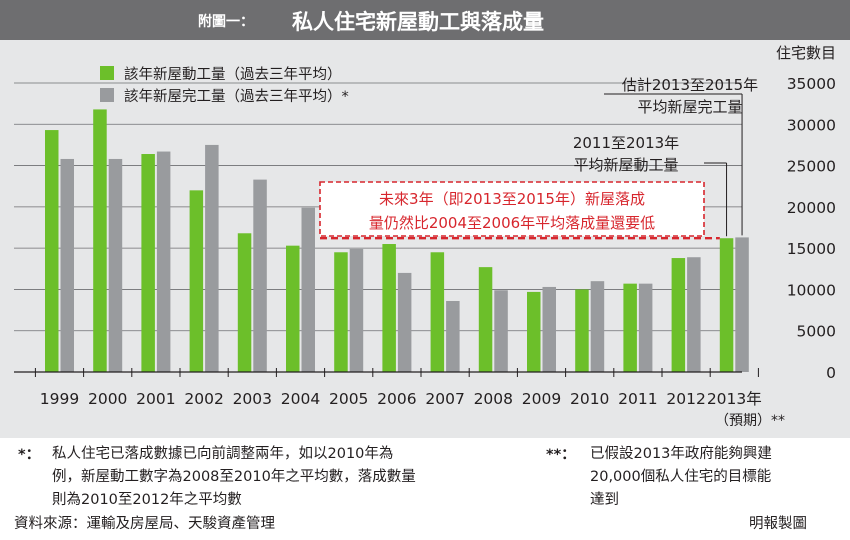 This screenshot has height=540, width=850. I want to click on starts-label: 2011至2013年, so click(626, 143).